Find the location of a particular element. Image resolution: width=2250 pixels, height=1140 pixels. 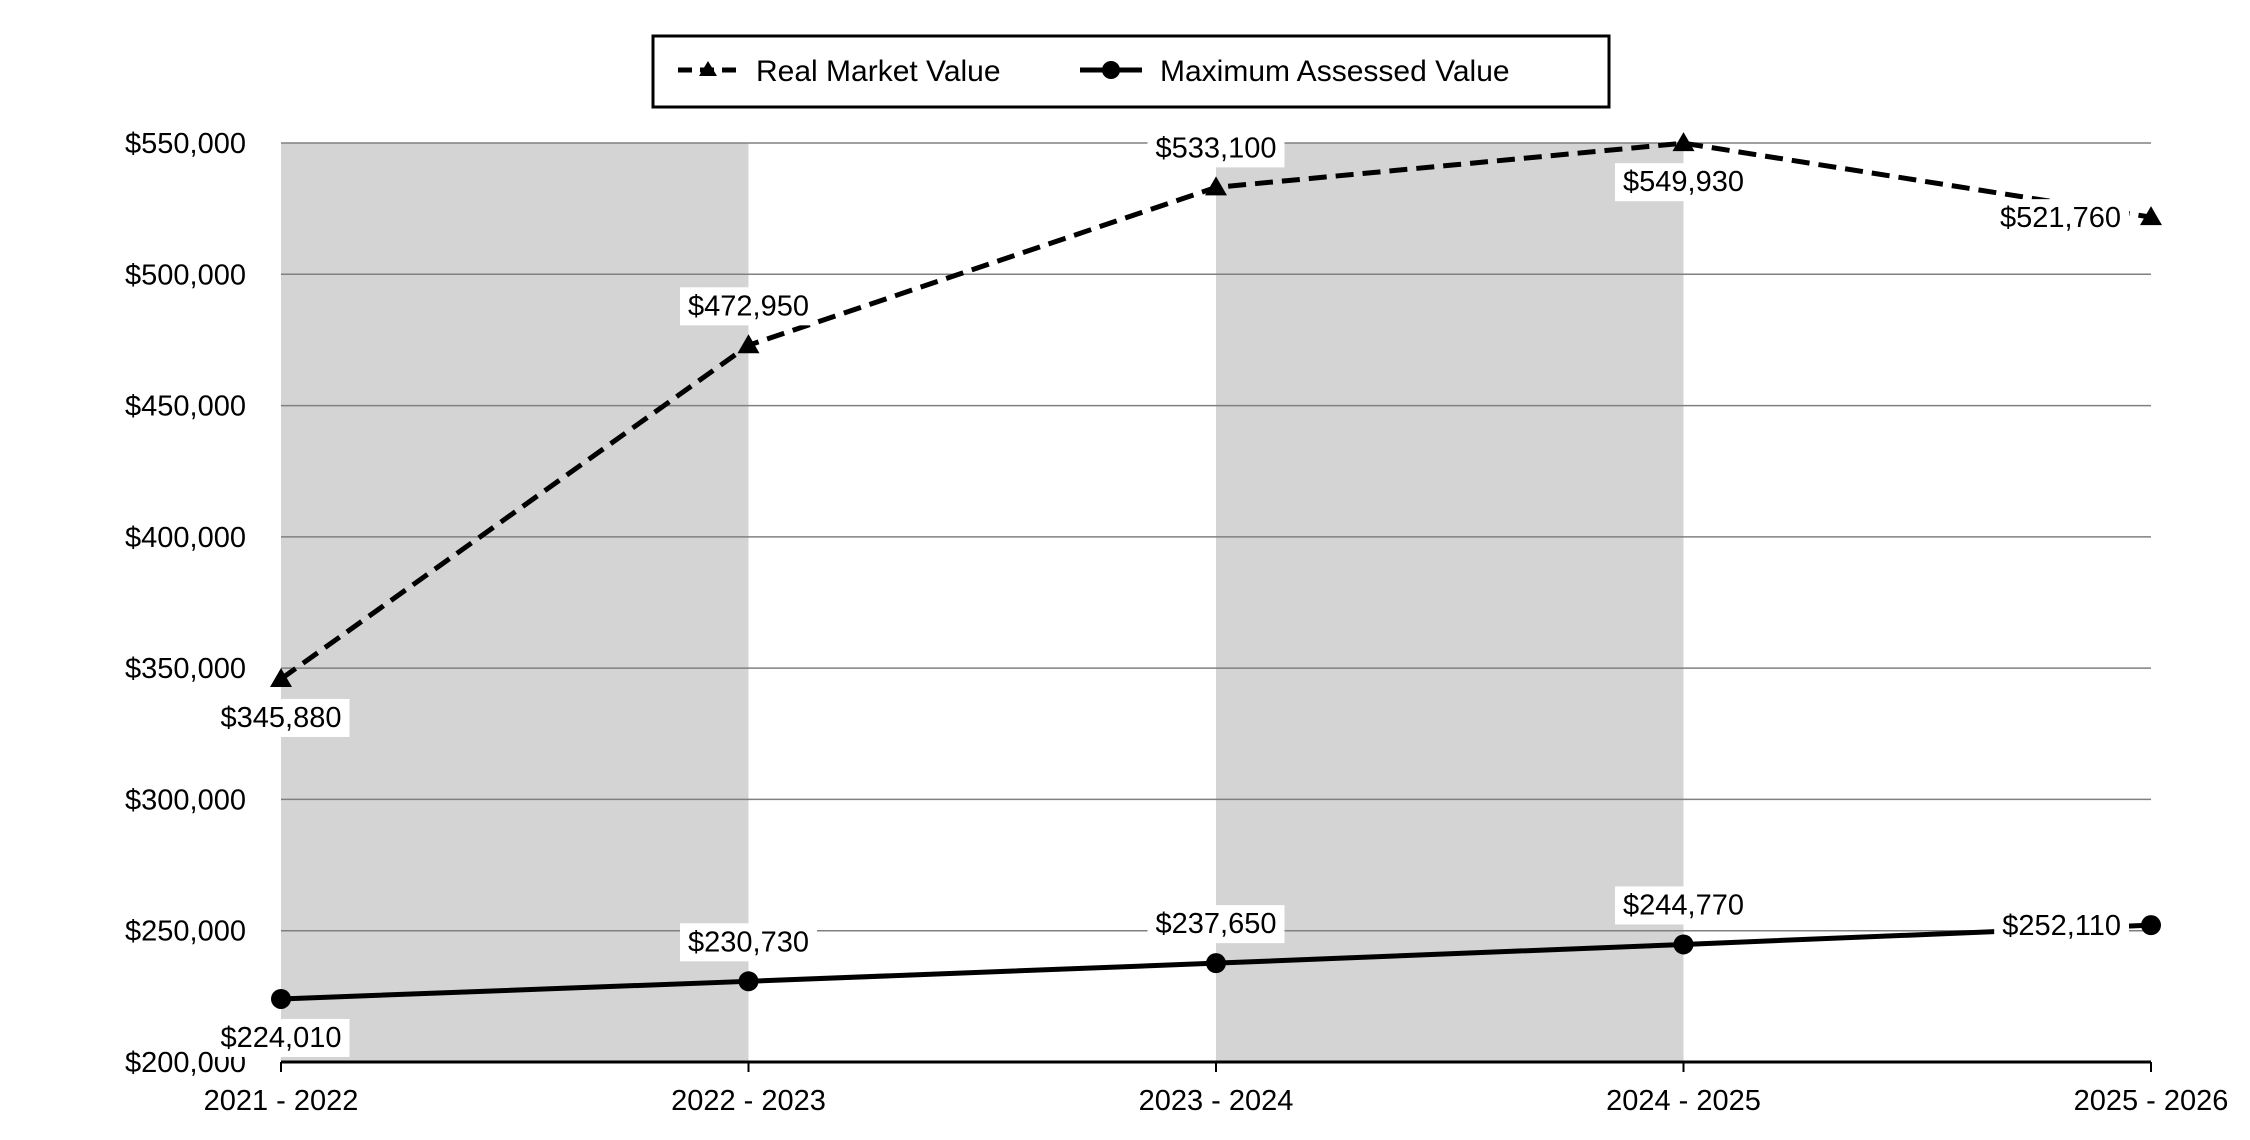

data-label-group: $549,930 is located at coordinates (1683, 182).